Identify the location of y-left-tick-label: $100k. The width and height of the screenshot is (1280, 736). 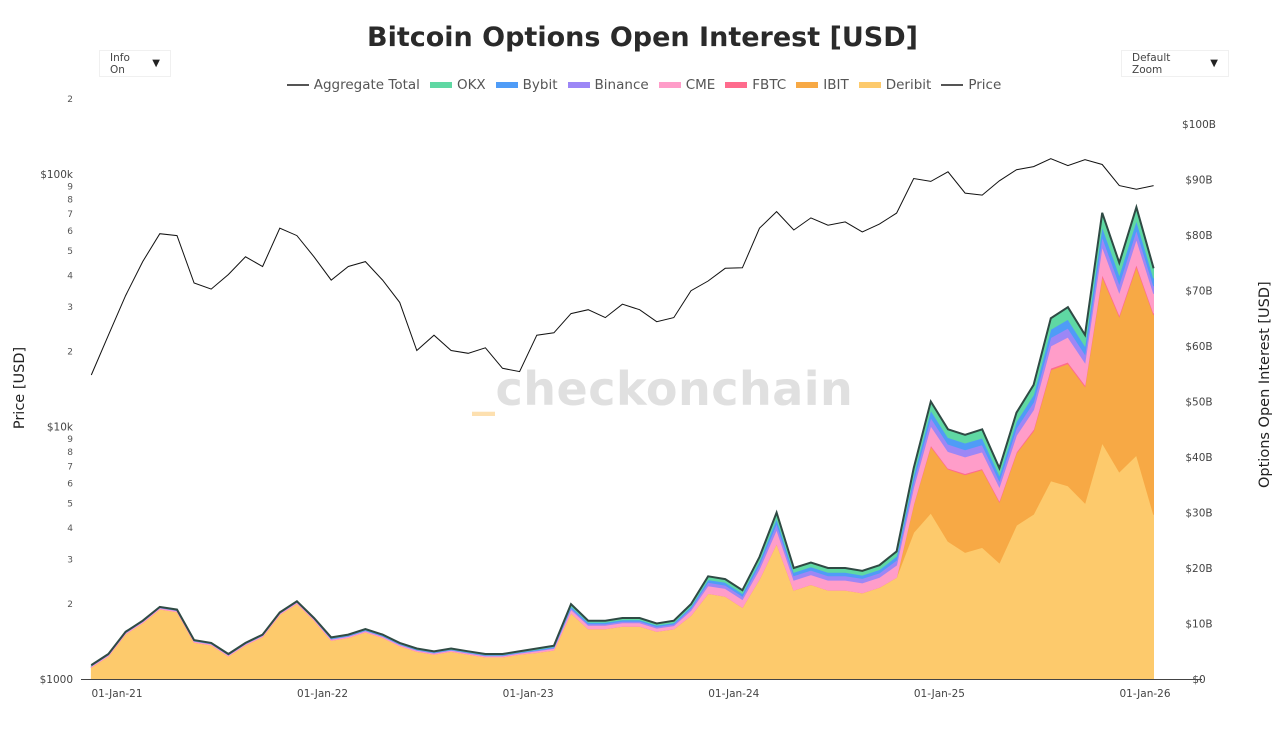
(57, 175).